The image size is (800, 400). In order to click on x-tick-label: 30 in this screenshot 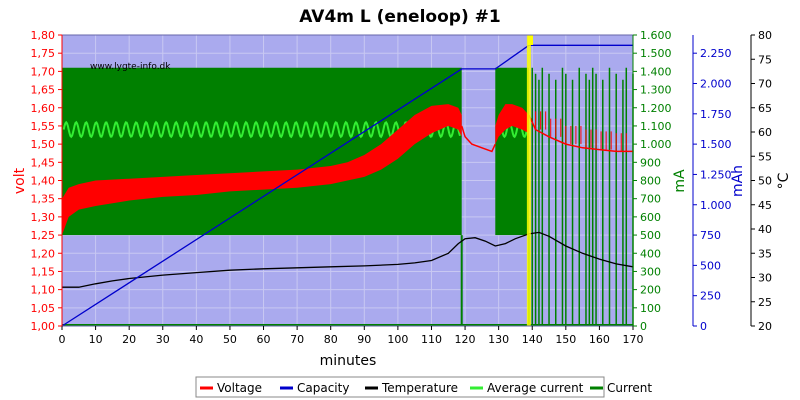, I will do `click(163, 339)`.